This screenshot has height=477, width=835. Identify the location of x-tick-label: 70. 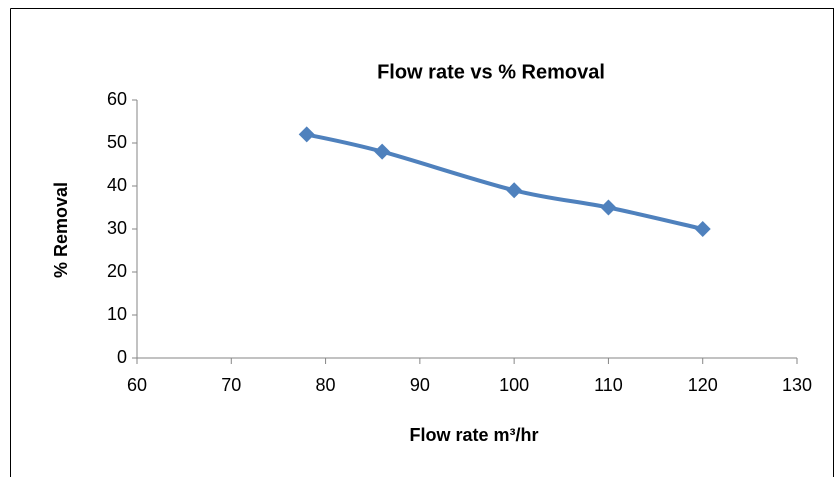
(231, 385).